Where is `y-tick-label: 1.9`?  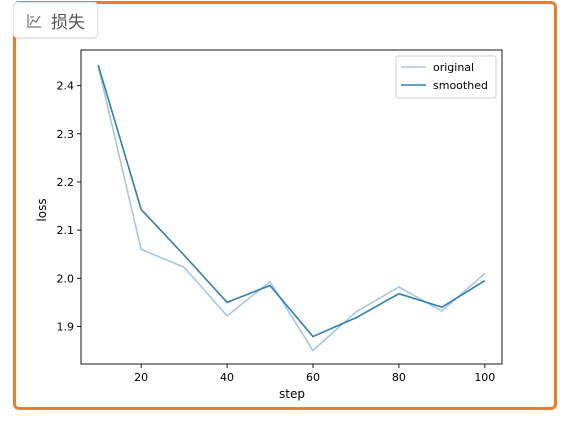 y-tick-label: 1.9 is located at coordinates (66, 326).